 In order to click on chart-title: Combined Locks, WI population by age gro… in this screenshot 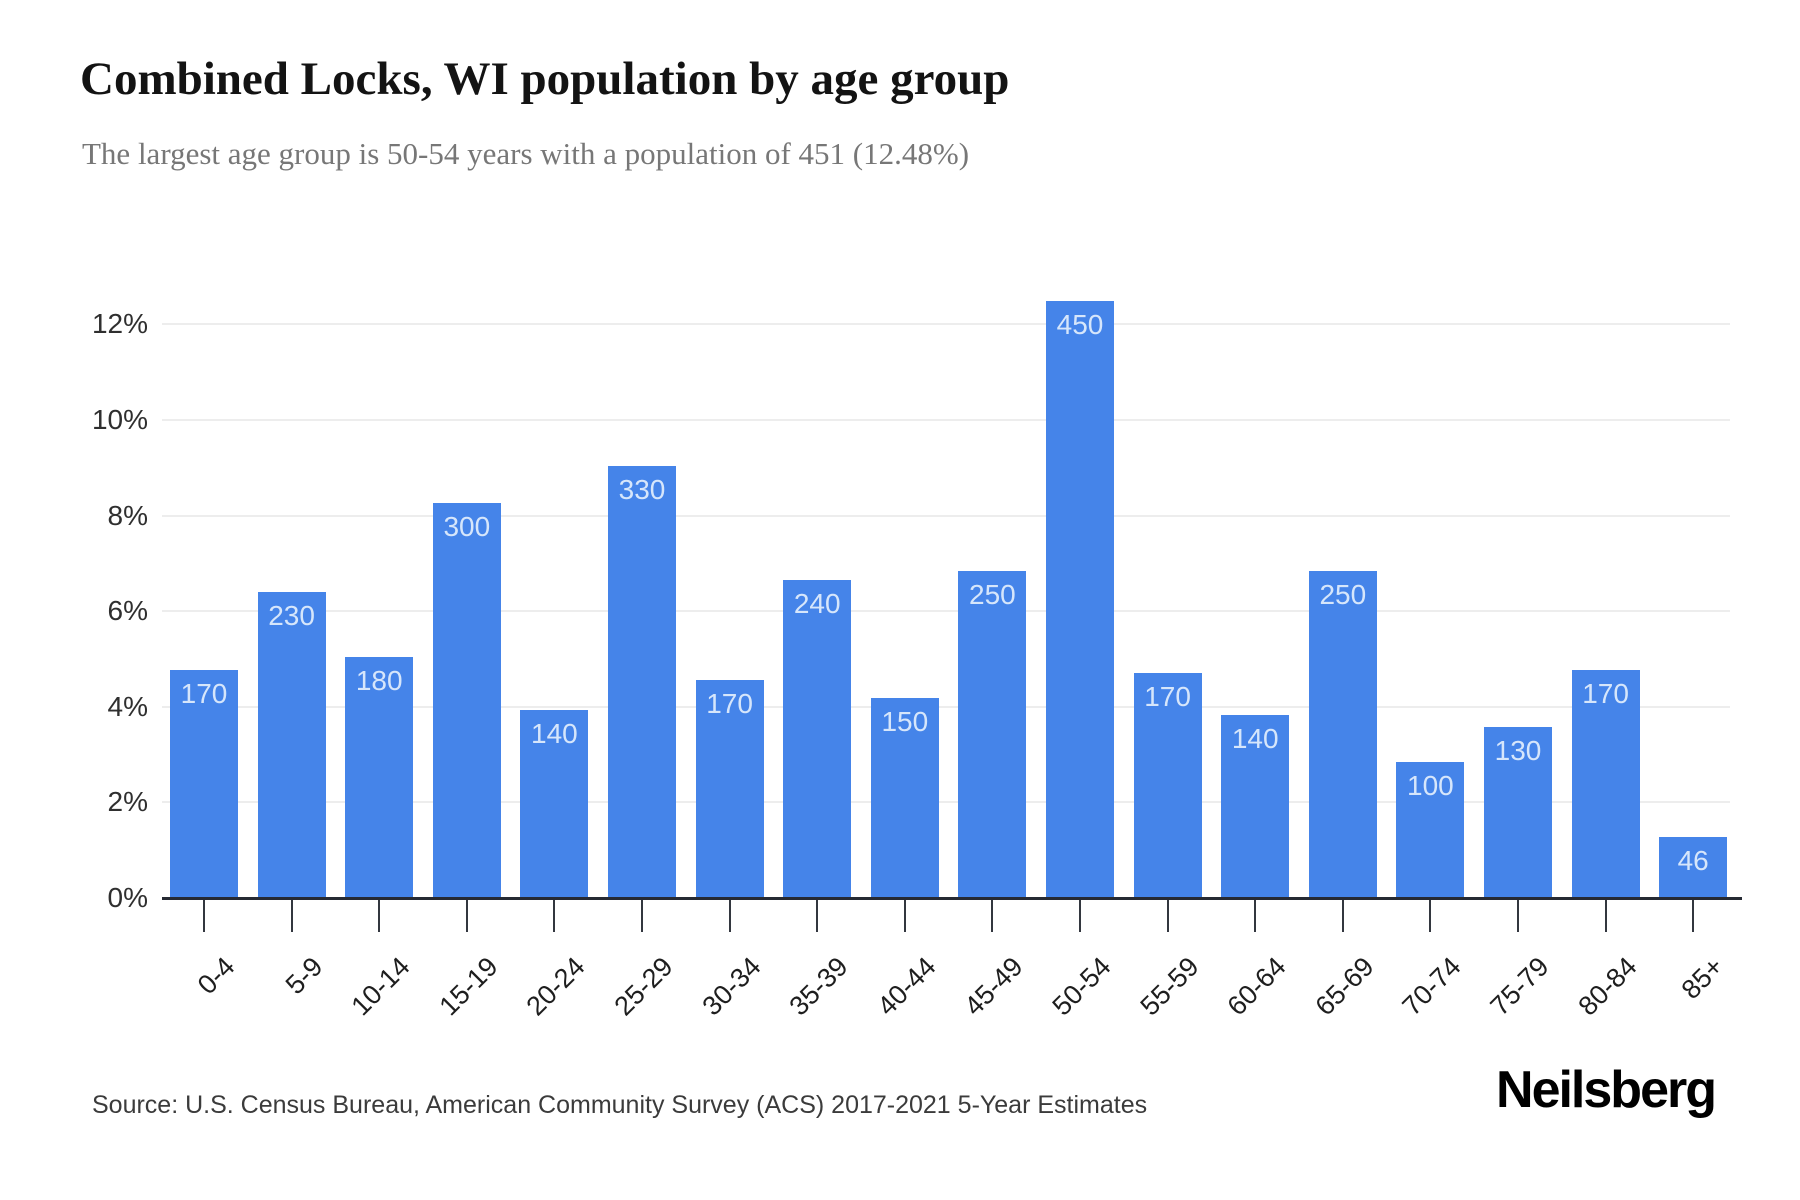, I will do `click(545, 79)`.